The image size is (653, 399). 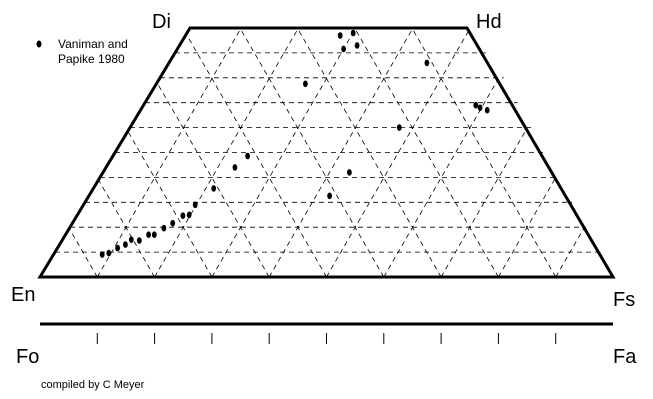 I want to click on legend-entry-line-2: Papike 1980, so click(x=91, y=59).